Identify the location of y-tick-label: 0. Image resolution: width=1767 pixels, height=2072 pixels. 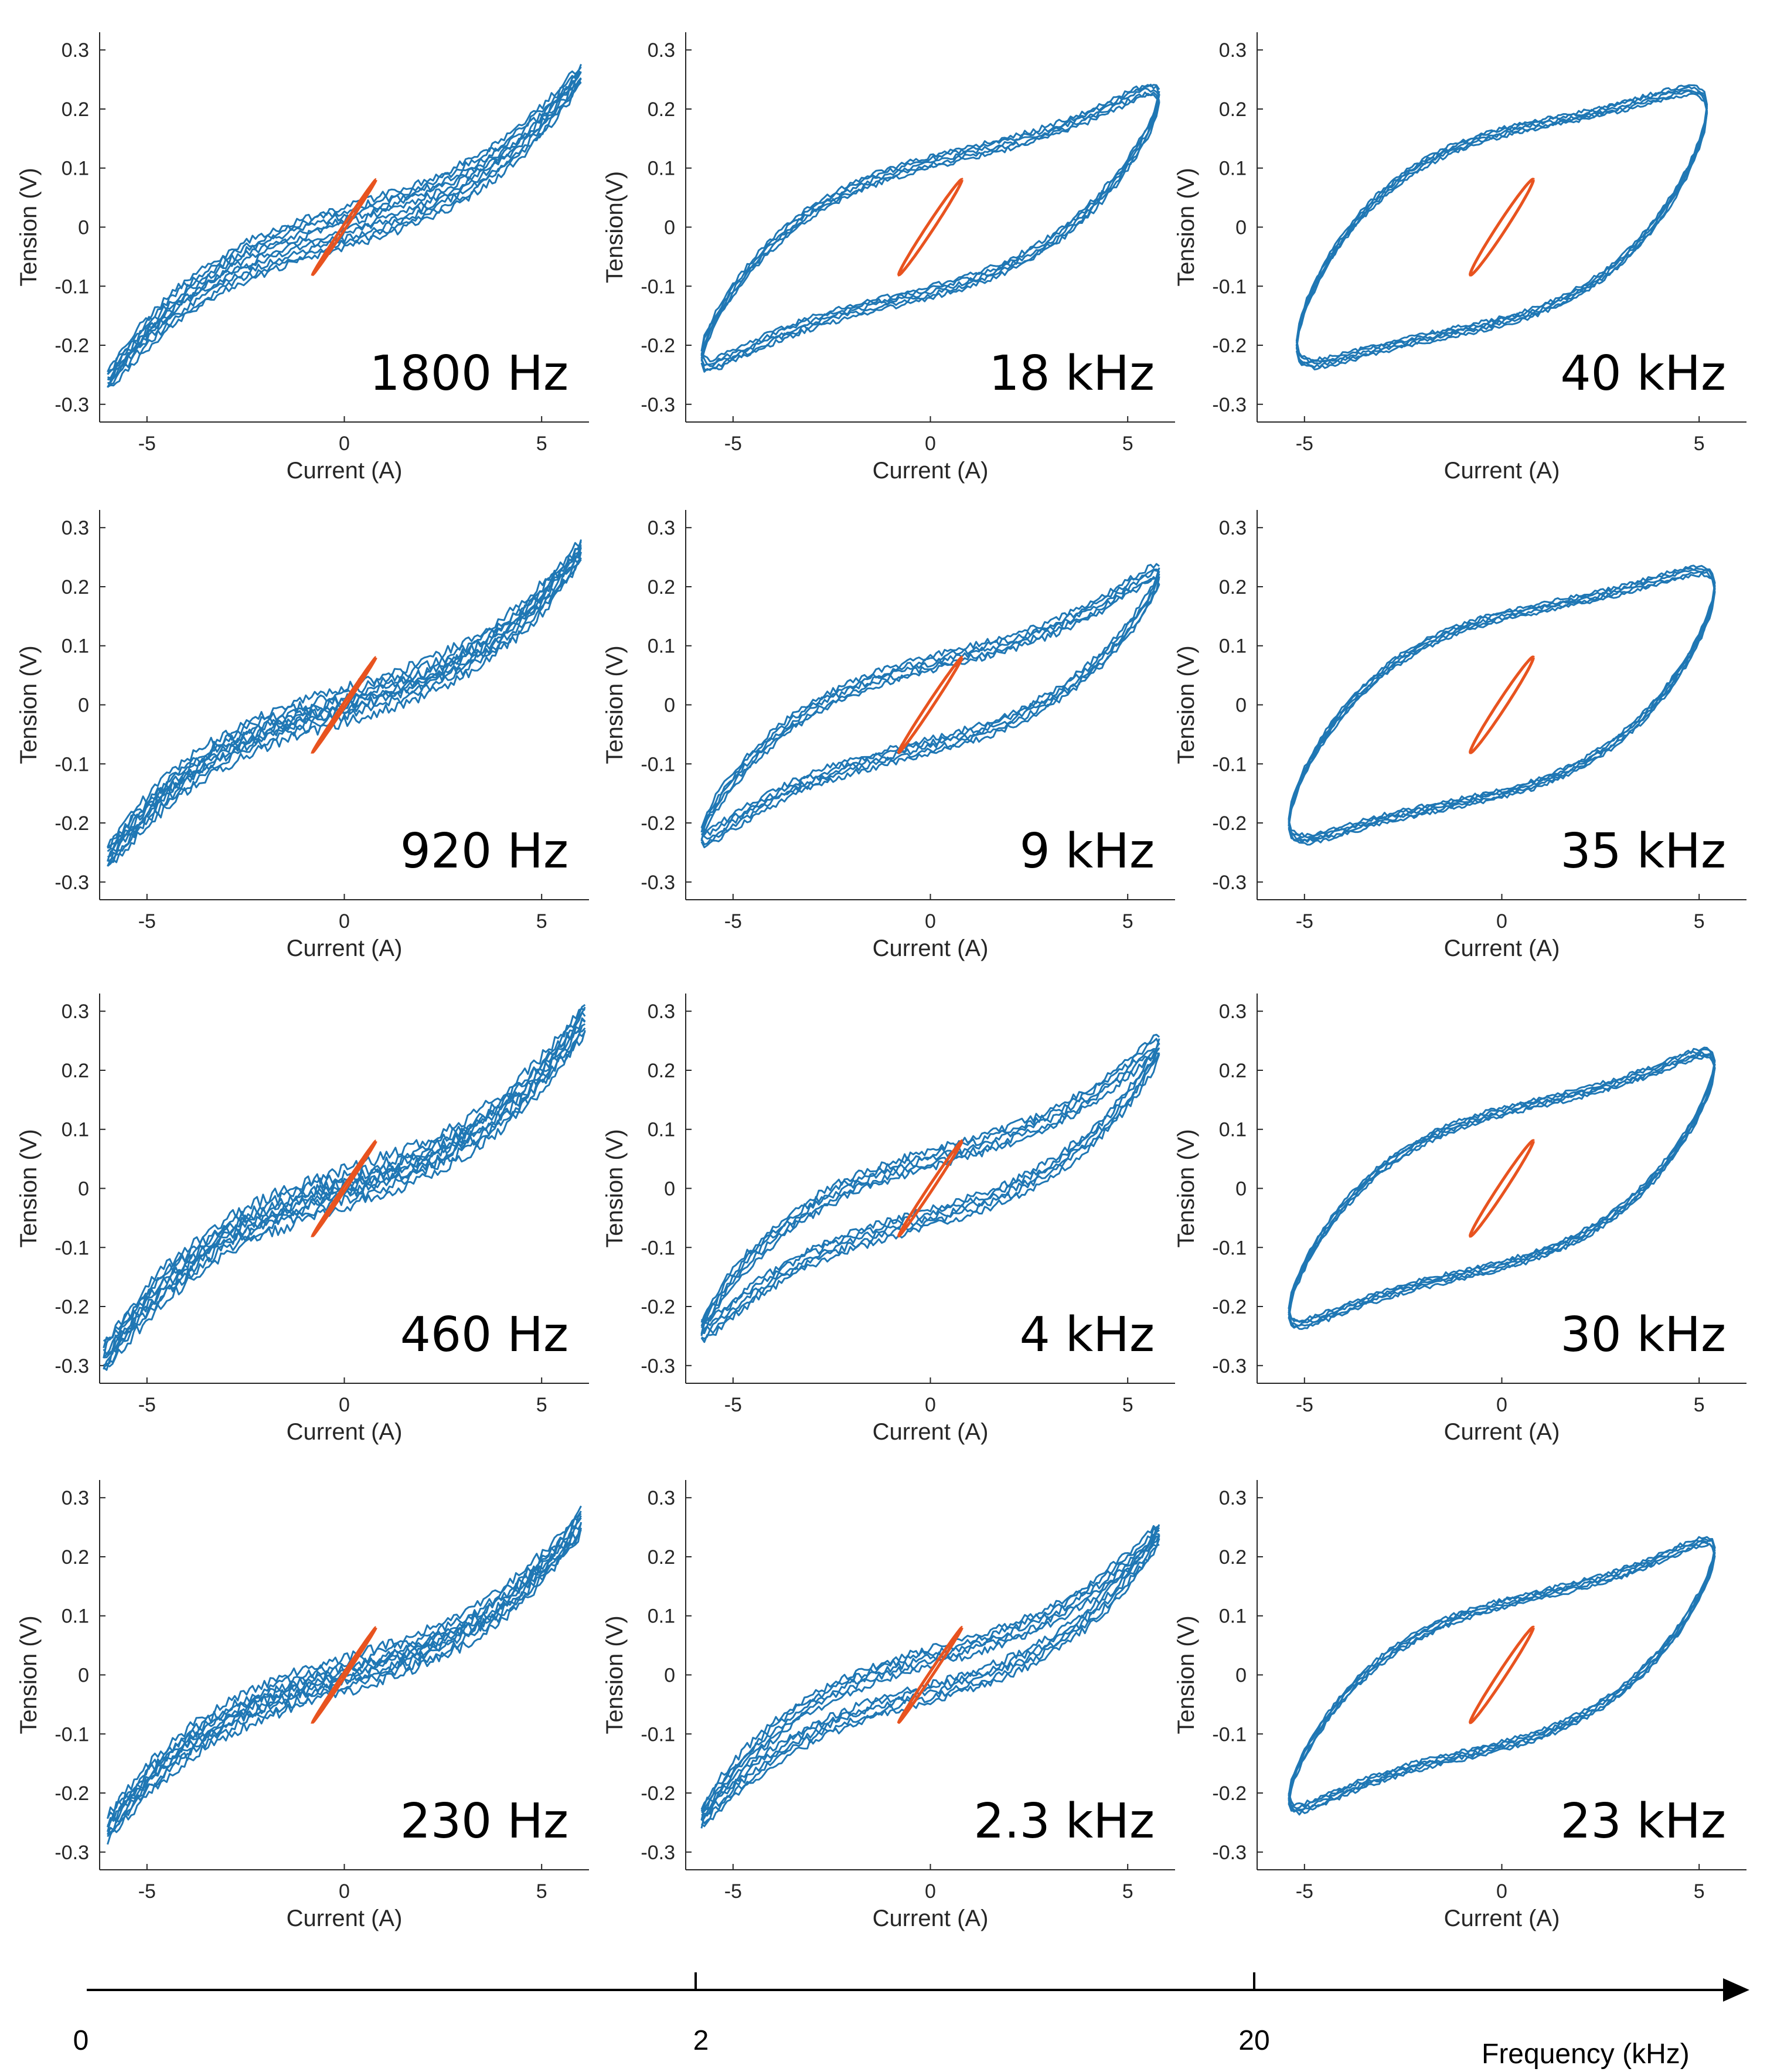
(669, 1189).